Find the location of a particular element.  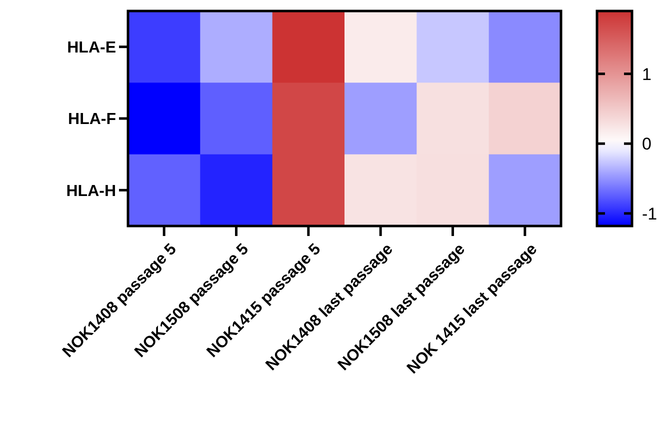

y-tick-label: HLA-E is located at coordinates (91, 47).